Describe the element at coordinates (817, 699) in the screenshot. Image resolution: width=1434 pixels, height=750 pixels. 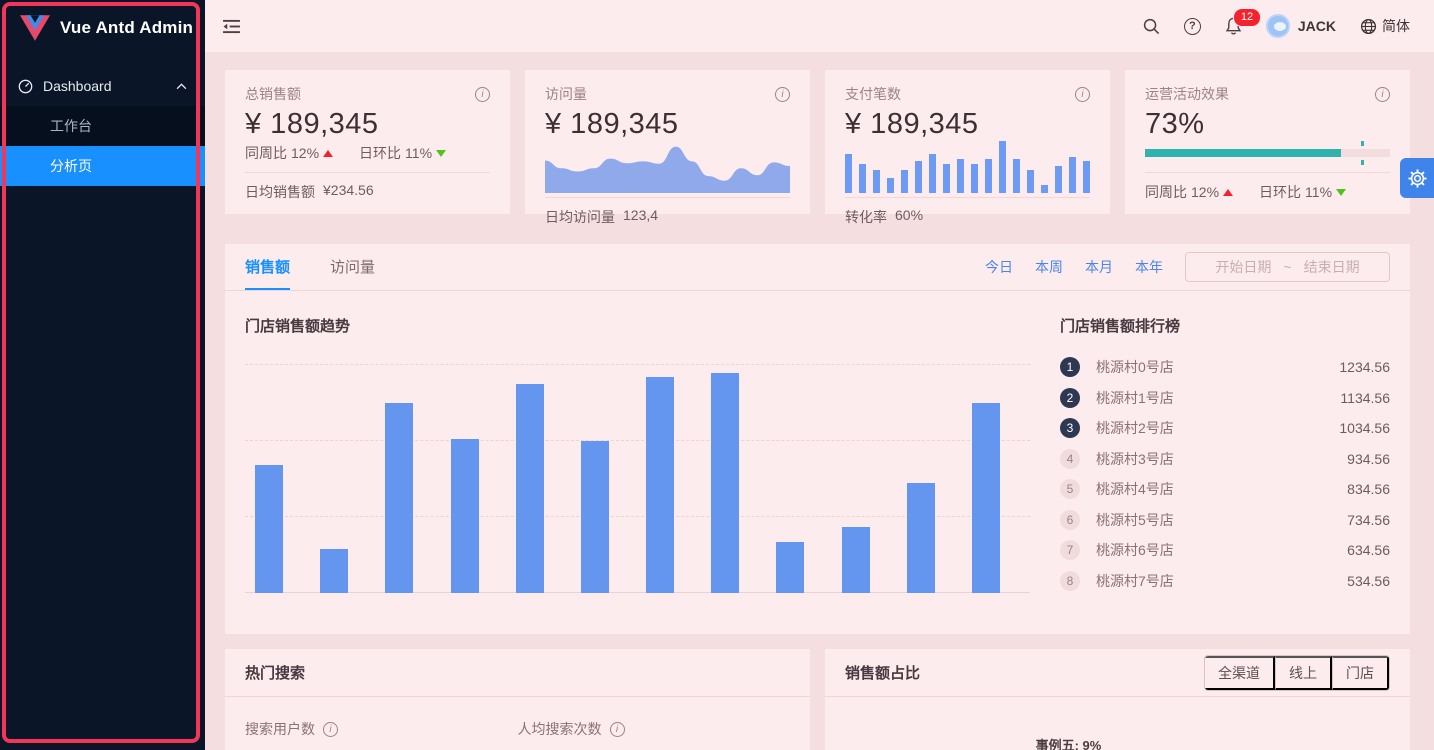
I see `bottom-cards-row: 热门搜索 搜索用户数 i 12321 71.2` at that location.